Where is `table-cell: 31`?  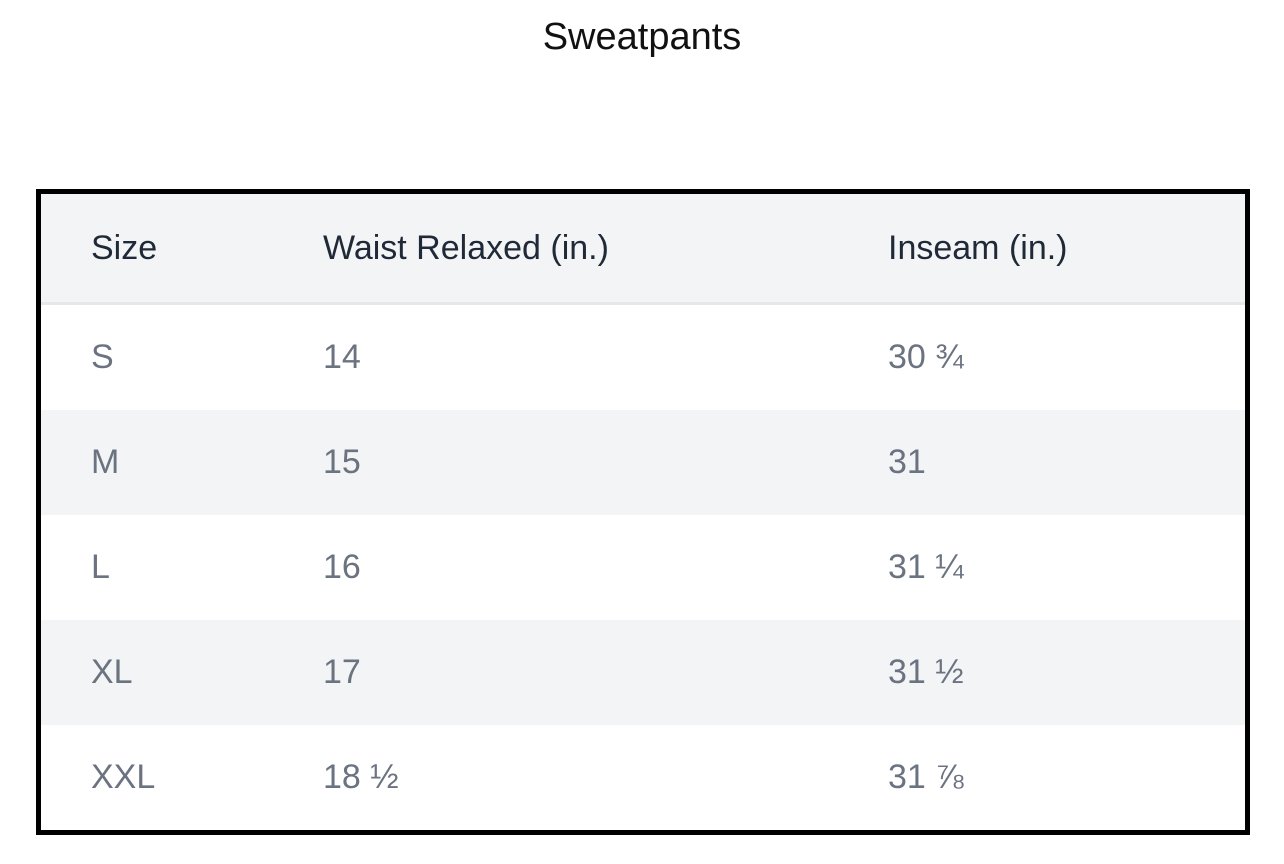
table-cell: 31 is located at coordinates (907, 462).